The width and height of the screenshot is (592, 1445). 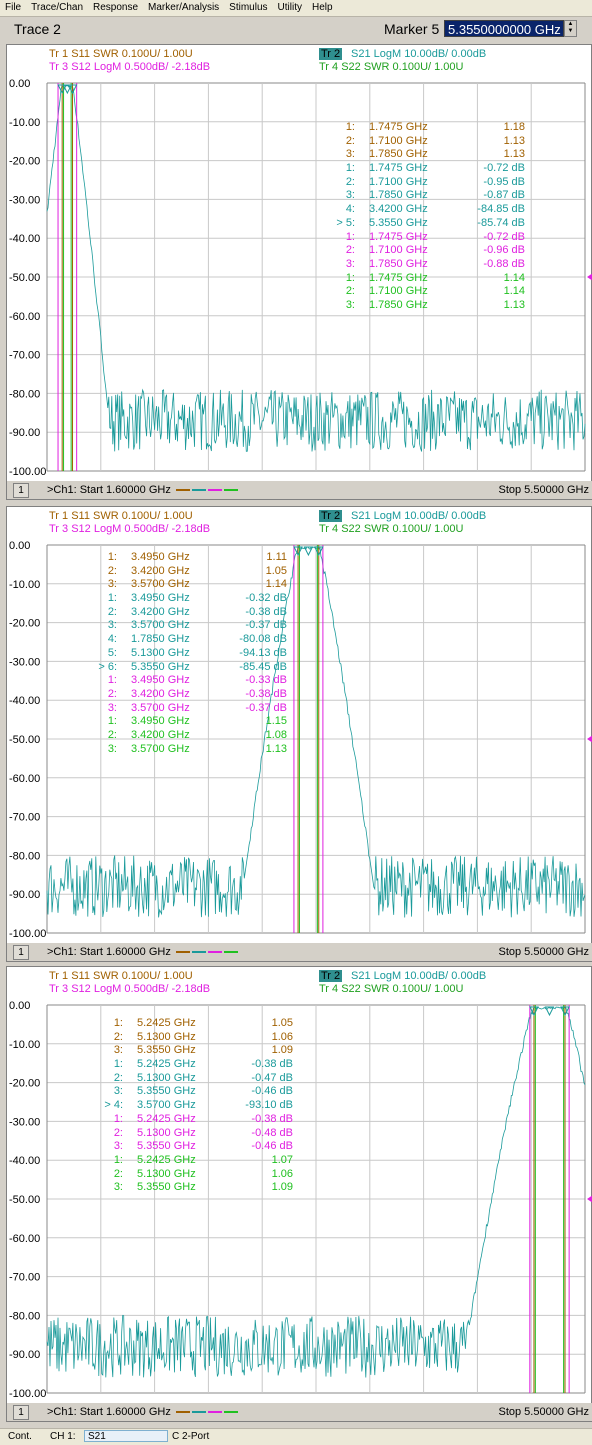 I want to click on marker-row: 5: 5.1300 GHz -94.13 dB, so click(x=187, y=654).